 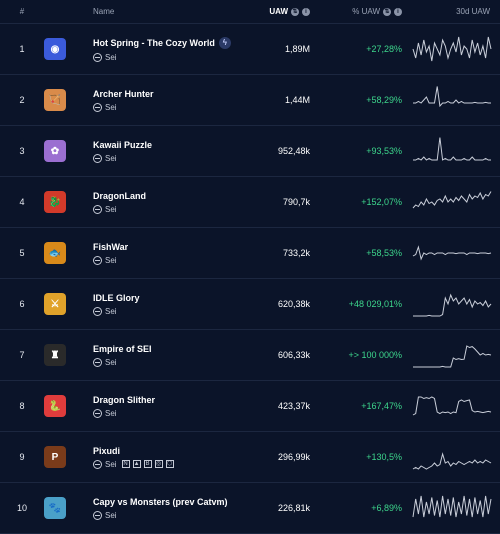 I want to click on table-row: 8 🐍 Dragon Slither Sei 423,37k +167,47%, so click(x=250, y=406).